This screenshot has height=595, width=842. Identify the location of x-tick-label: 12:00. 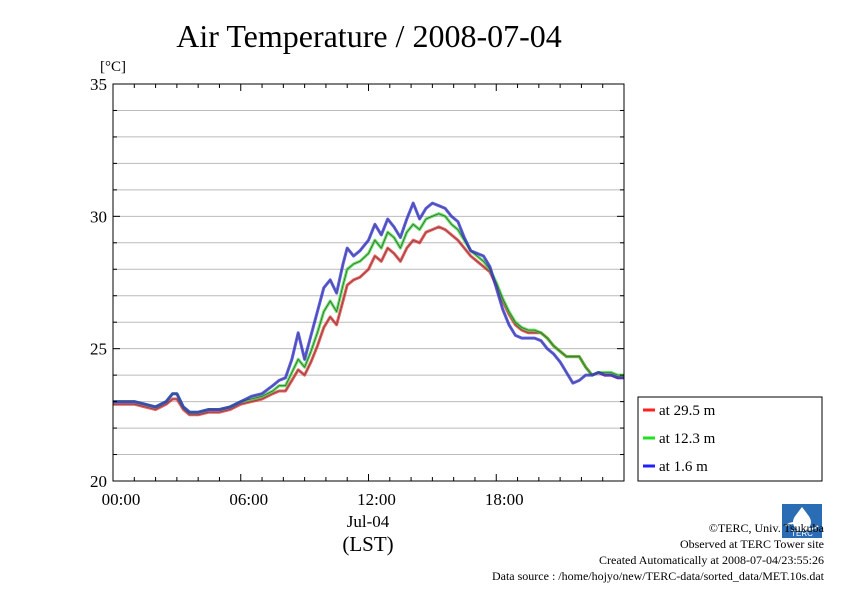
(376, 499).